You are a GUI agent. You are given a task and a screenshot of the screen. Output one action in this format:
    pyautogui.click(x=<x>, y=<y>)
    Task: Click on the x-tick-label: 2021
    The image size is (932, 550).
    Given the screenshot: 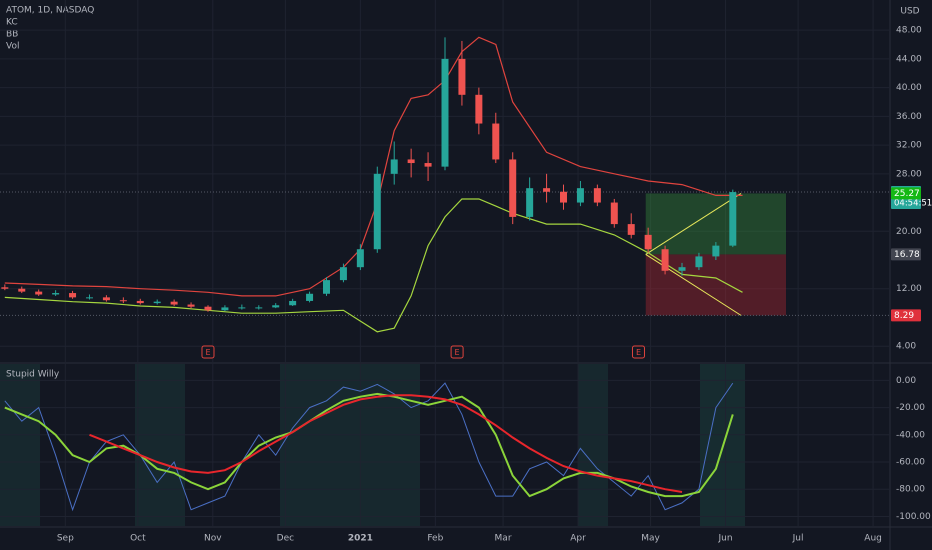 What is the action you would take?
    pyautogui.click(x=360, y=539)
    